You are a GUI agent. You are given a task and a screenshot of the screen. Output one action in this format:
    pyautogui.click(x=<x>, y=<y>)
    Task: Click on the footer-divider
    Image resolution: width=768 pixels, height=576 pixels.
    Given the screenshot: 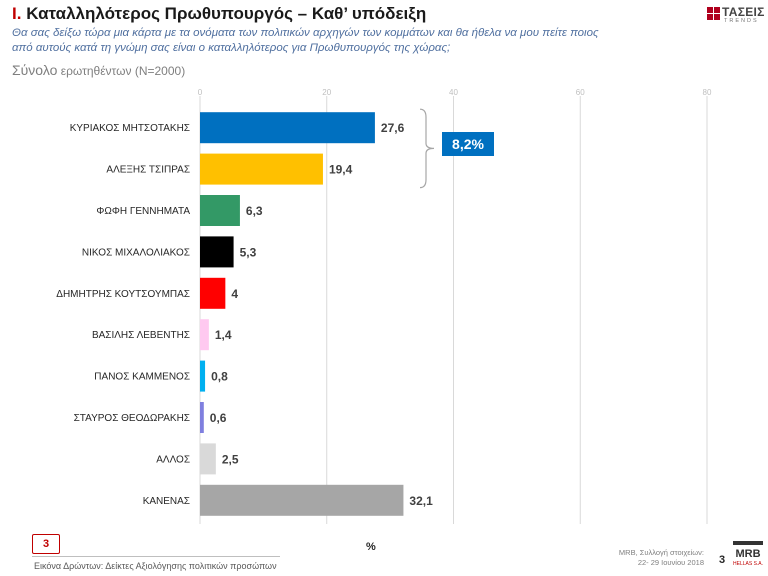 What is the action you would take?
    pyautogui.click(x=156, y=556)
    